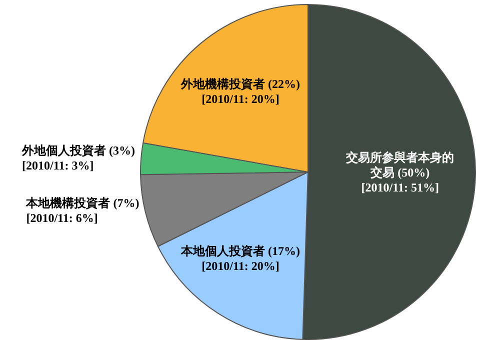  What do you see at coordinates (400, 187) in the screenshot?
I see `text: [2010/11: 51%]` at bounding box center [400, 187].